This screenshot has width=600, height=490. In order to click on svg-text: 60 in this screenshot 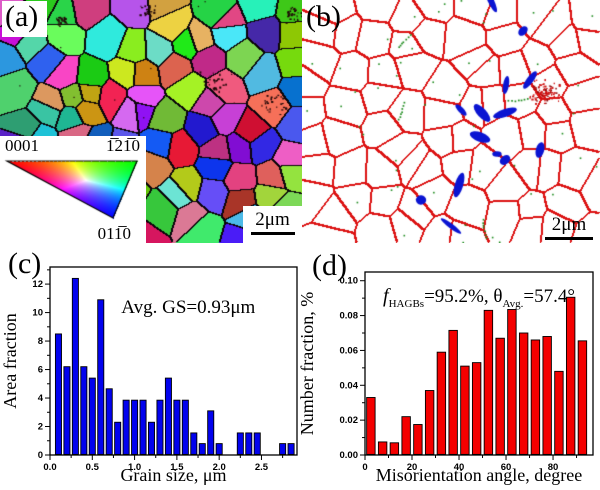, I will do `click(506, 467)`.